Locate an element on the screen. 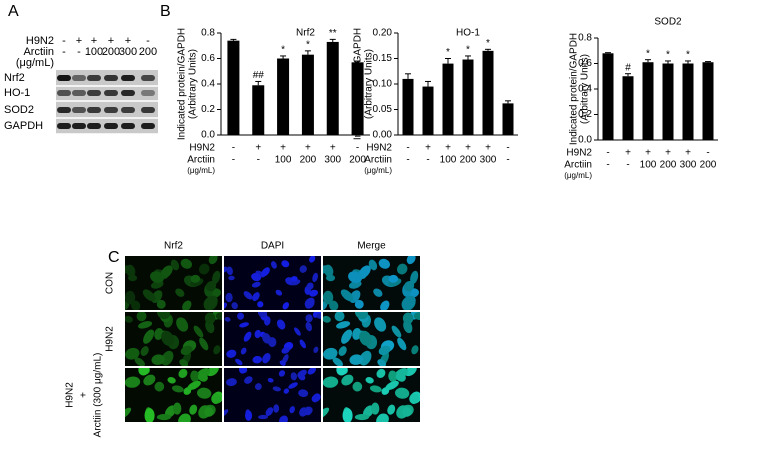 This screenshot has width=777, height=455. y-tick-label: 0.2 is located at coordinates (208, 109).